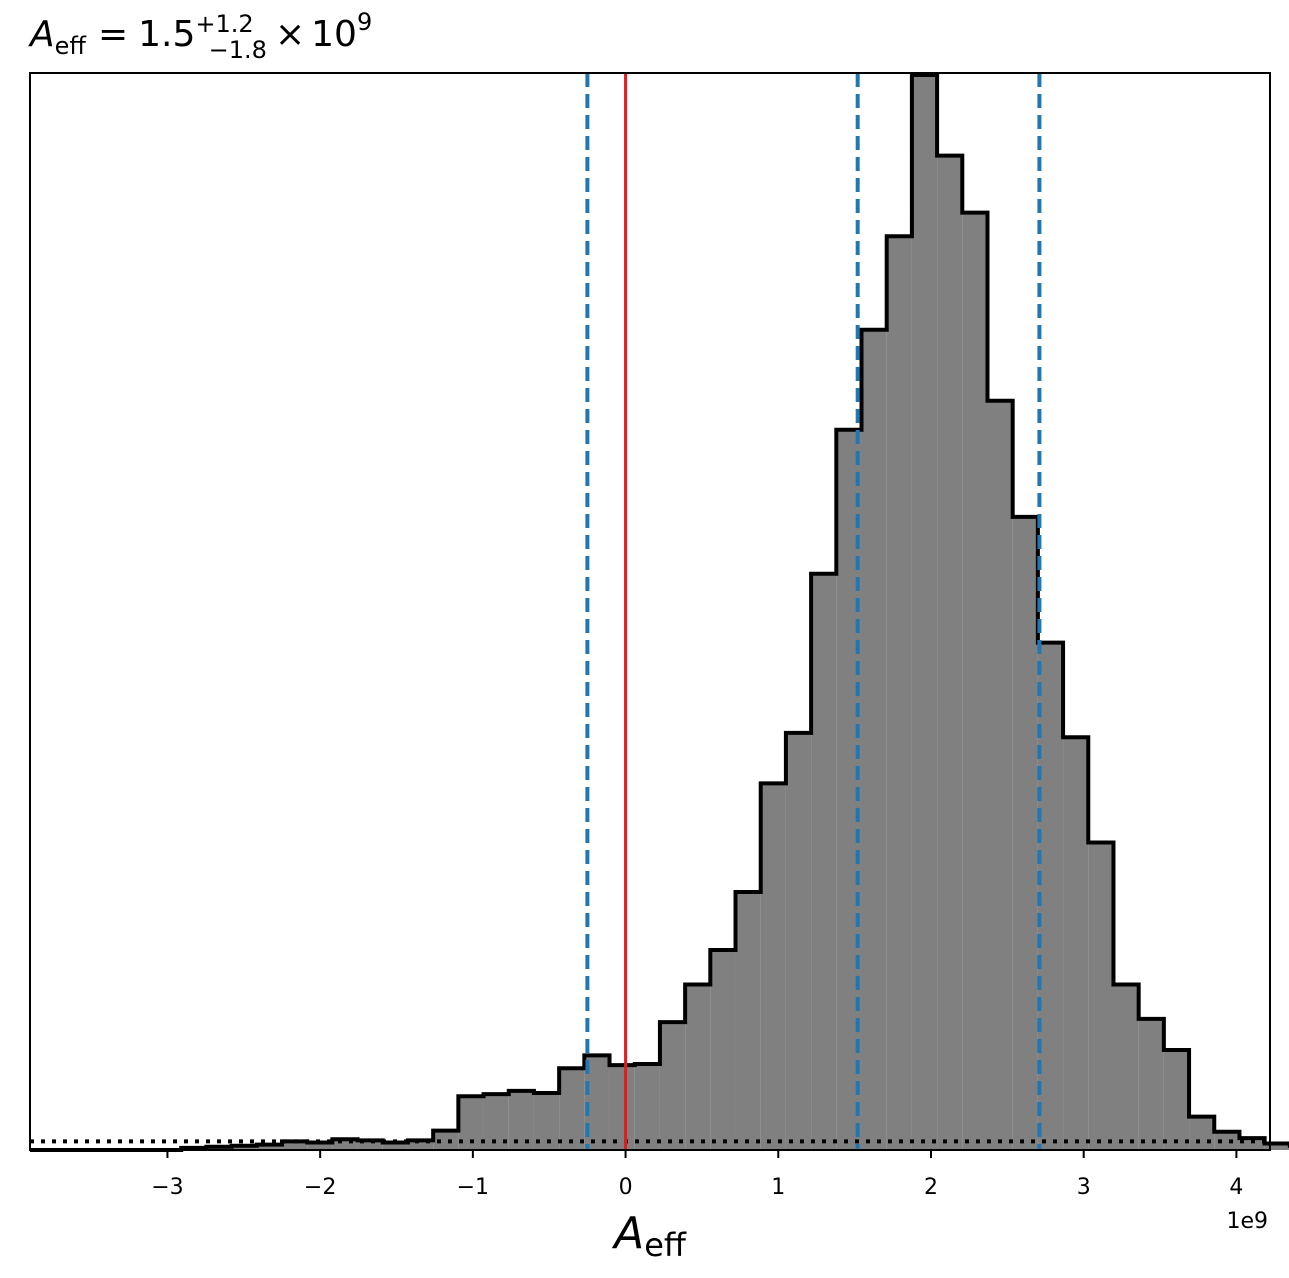 Image resolution: width=1289 pixels, height=1278 pixels. Describe the element at coordinates (473, 1187) in the screenshot. I see `x-tick-label: −1` at that location.